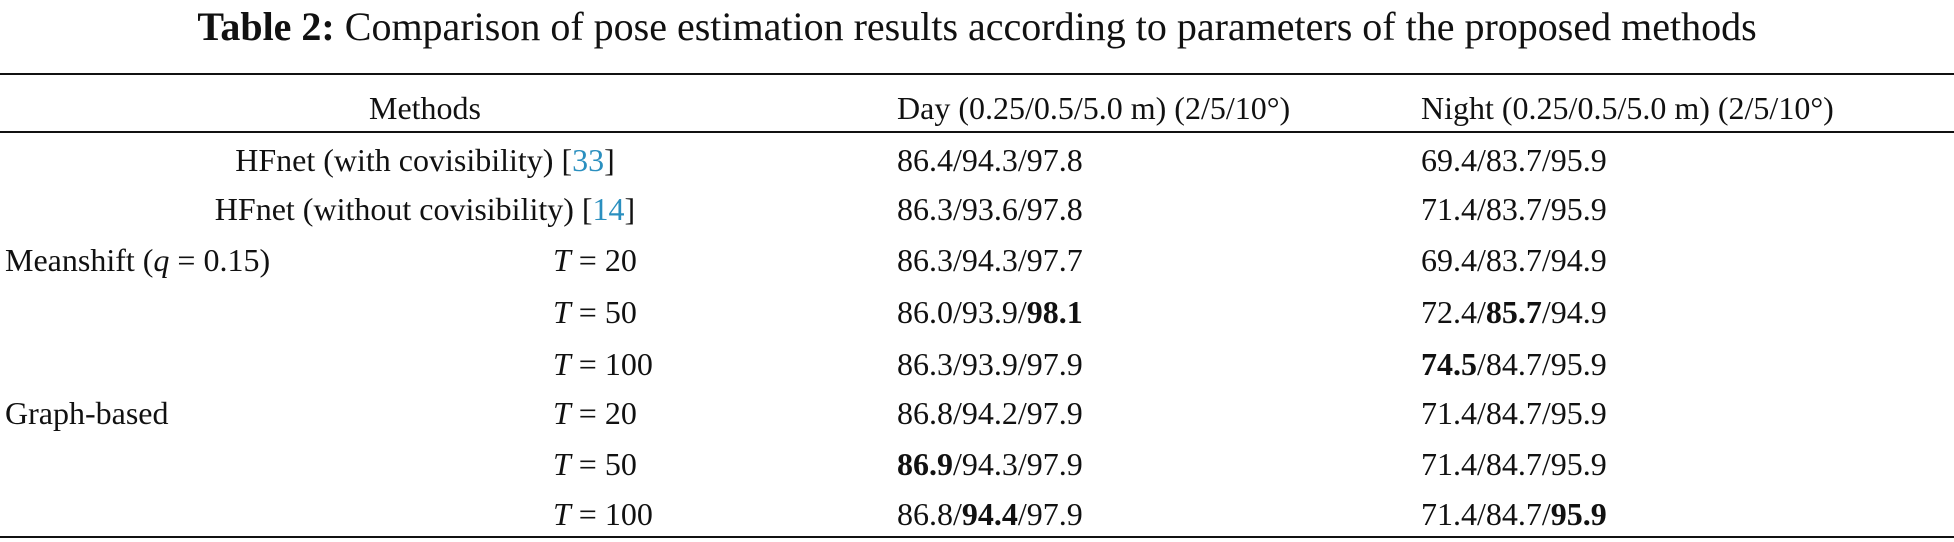 This screenshot has width=1954, height=542. I want to click on row-5-day: 86.8/94.2/97.9, so click(990, 413).